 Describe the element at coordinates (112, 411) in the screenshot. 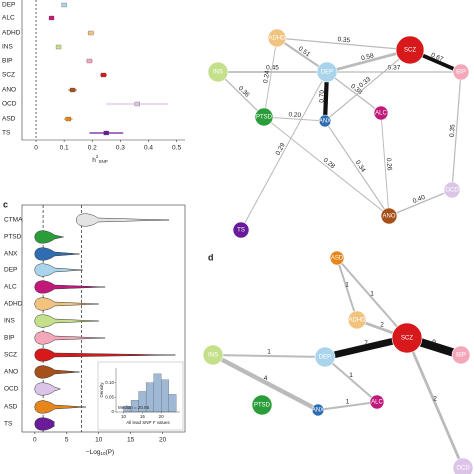

I see `inset-y-tick-label: 0` at that location.